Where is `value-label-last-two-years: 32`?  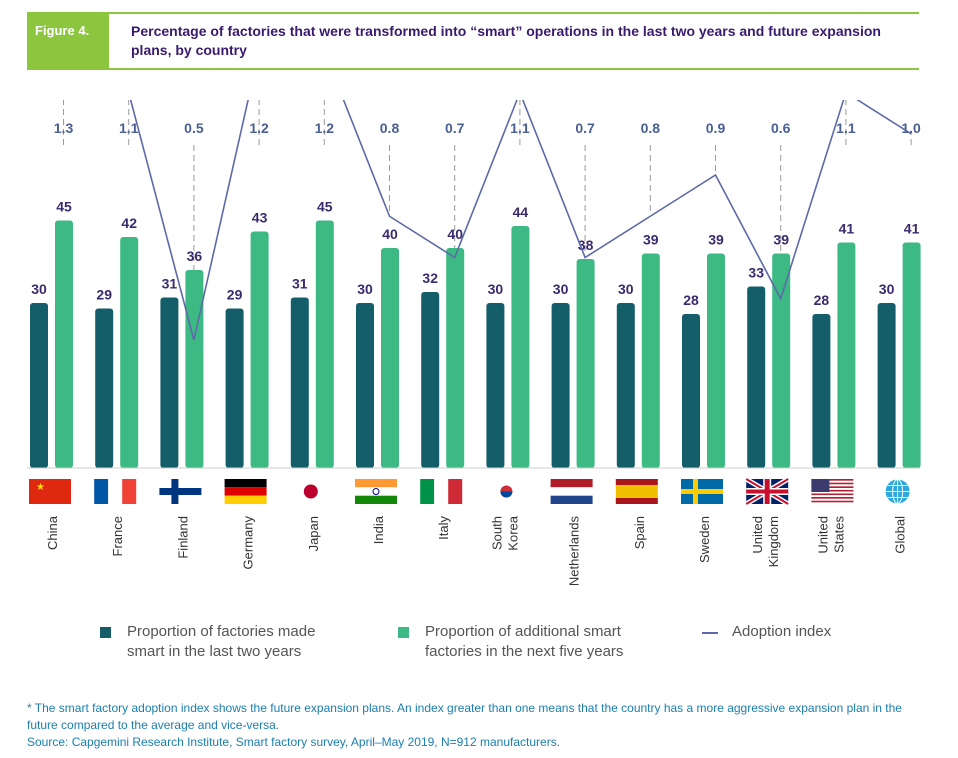
value-label-last-two-years: 32 is located at coordinates (430, 278).